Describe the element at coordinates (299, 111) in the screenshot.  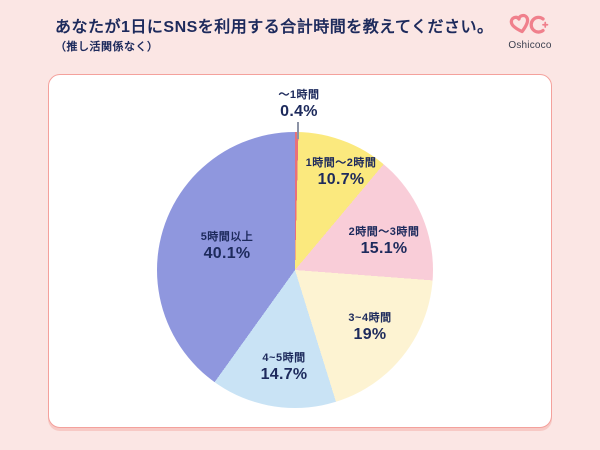
I see `segment-percent: 0.4%` at that location.